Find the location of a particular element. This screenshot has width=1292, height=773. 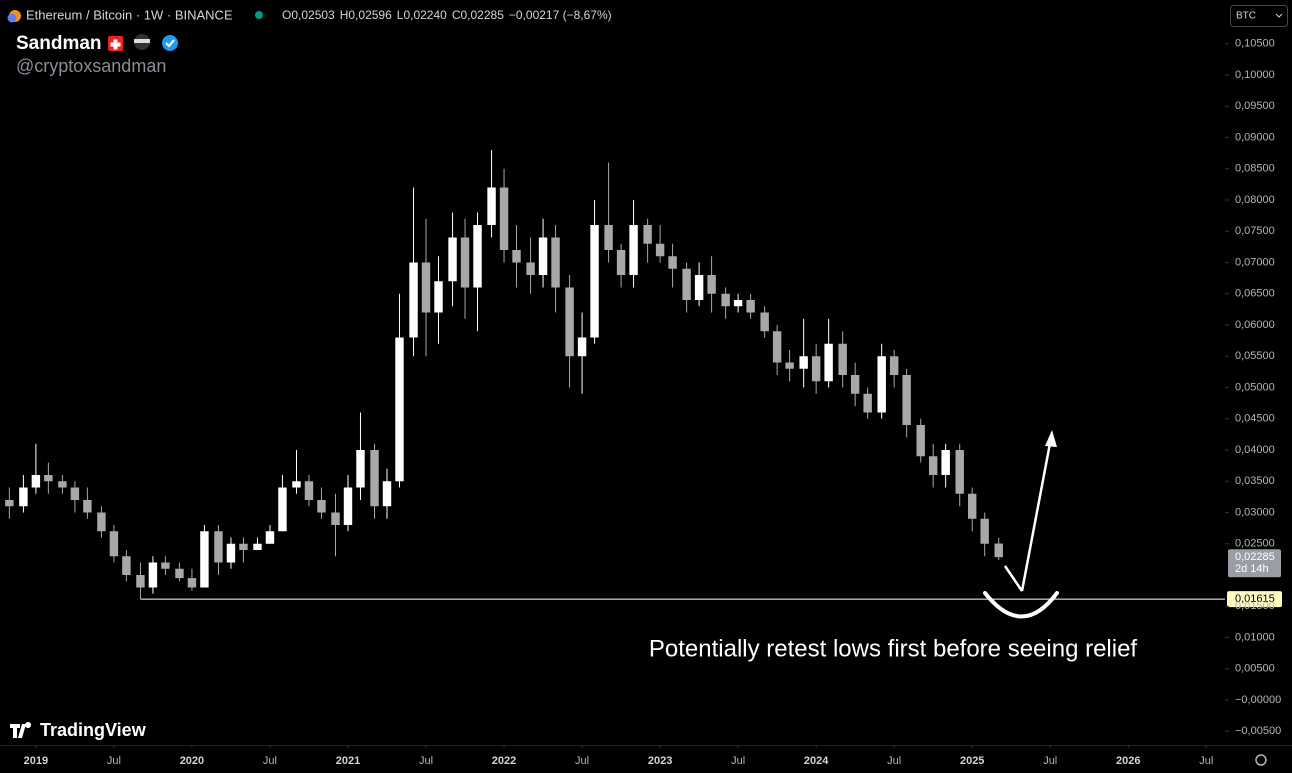

currency-select is located at coordinates (1259, 16).